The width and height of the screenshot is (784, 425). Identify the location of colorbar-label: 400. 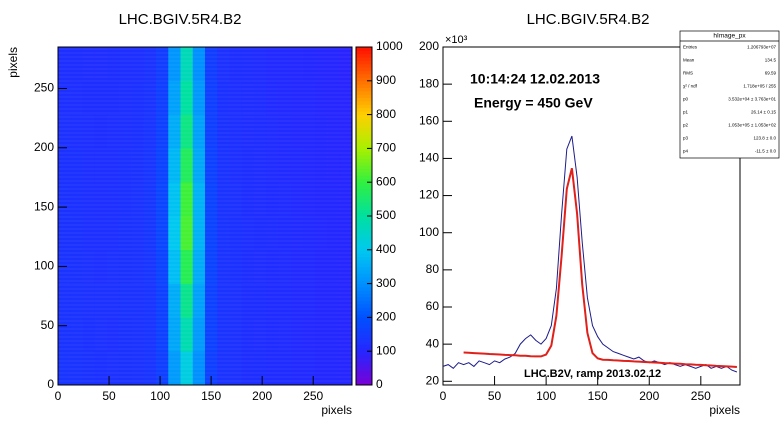
(386, 249).